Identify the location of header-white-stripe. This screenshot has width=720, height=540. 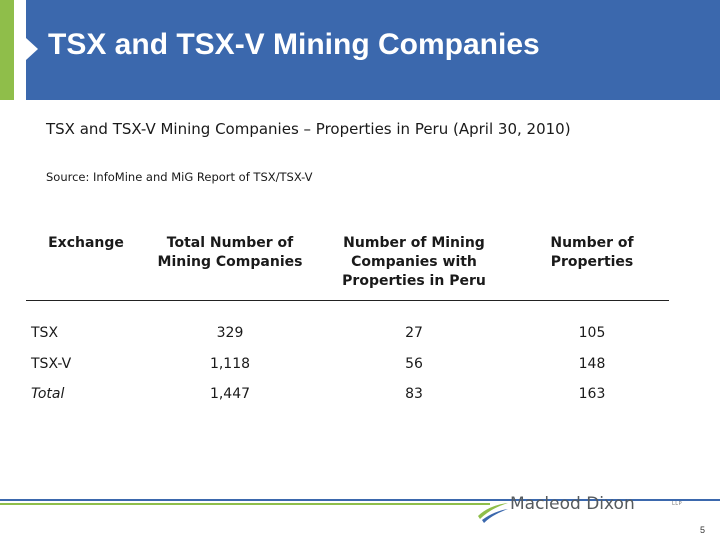
(20, 50).